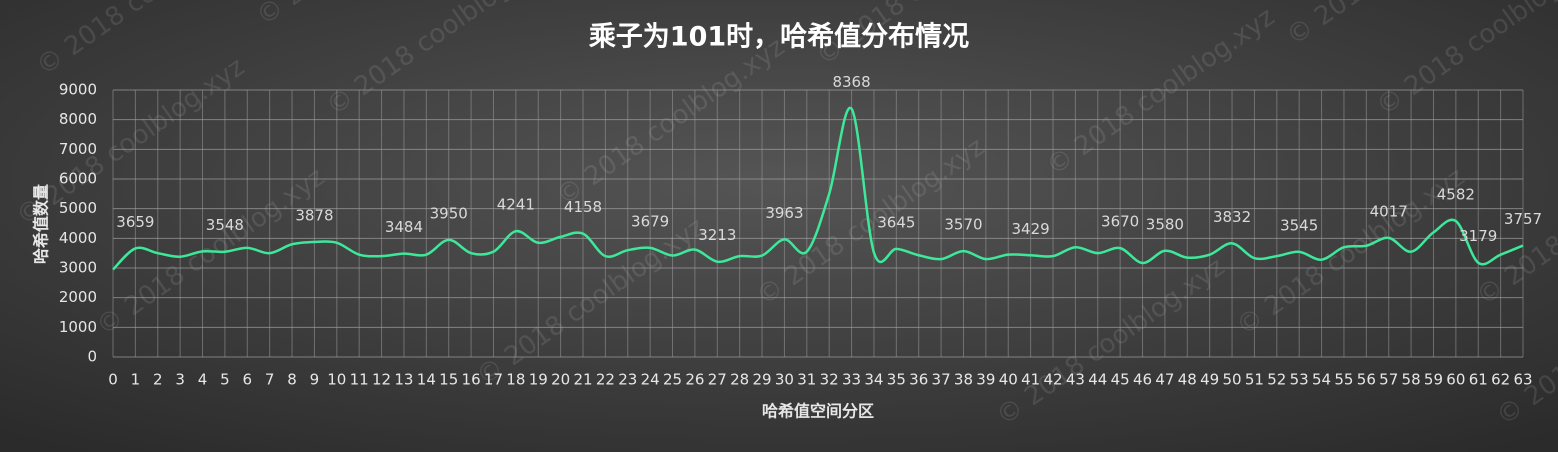 Image resolution: width=1558 pixels, height=452 pixels. What do you see at coordinates (778, 37) in the screenshot?
I see `chart-title: 乘子为101时，哈希值分布情况` at bounding box center [778, 37].